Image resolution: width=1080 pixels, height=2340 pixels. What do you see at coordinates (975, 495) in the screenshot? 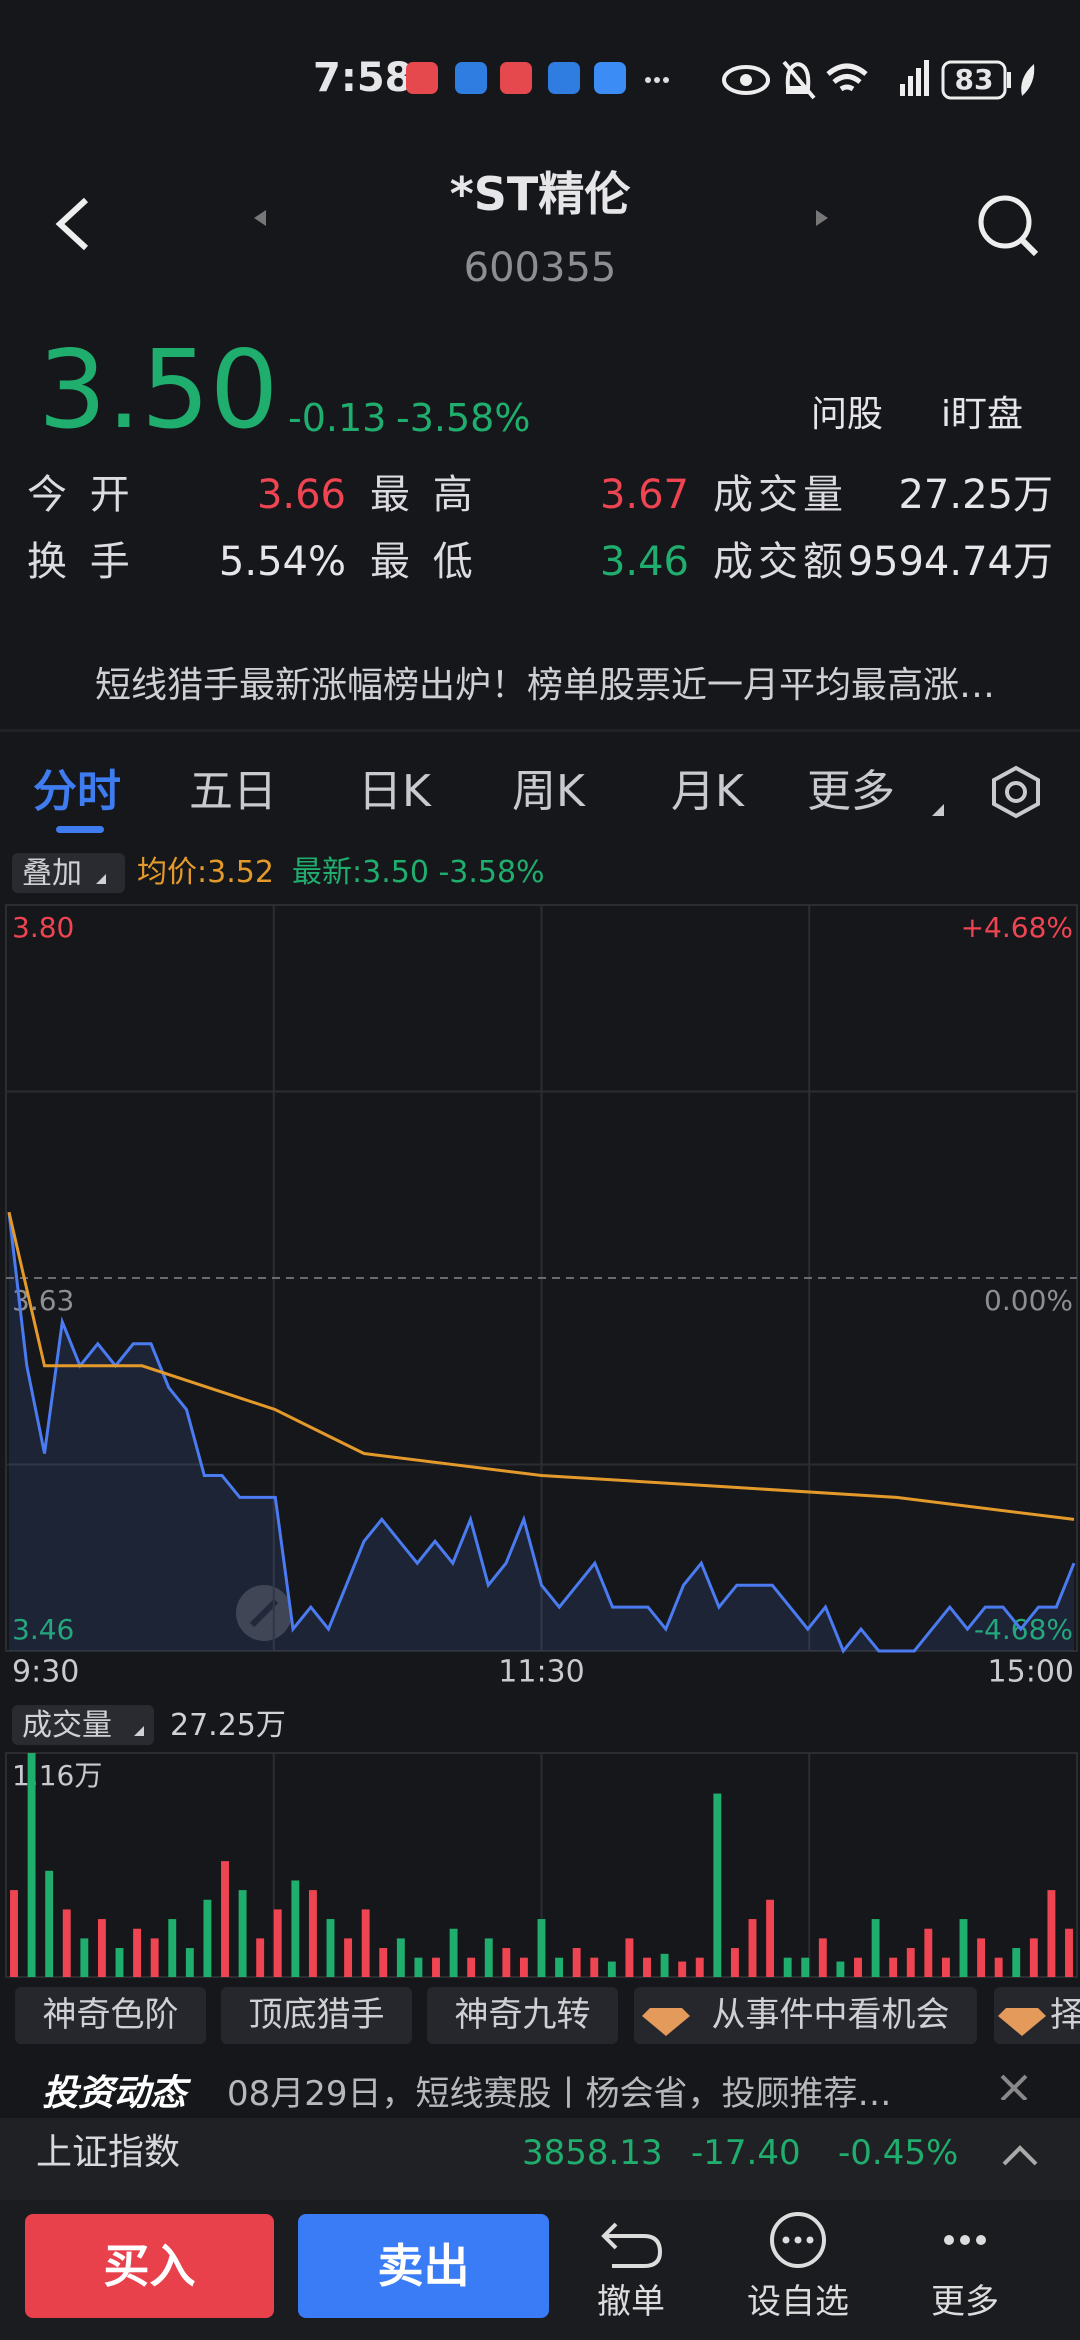
I see `stat-value: 27.25万` at bounding box center [975, 495].